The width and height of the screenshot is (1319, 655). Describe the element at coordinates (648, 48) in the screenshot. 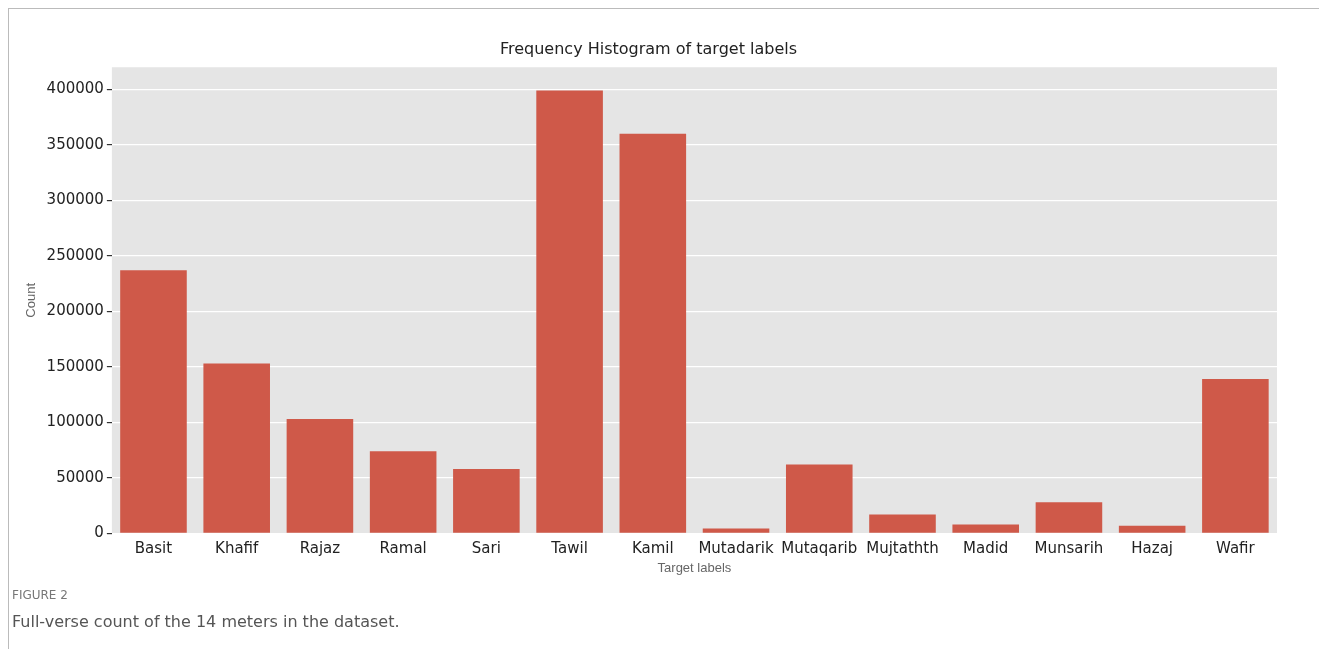

I see `chart-title: Frequency Histogram of target labels` at that location.